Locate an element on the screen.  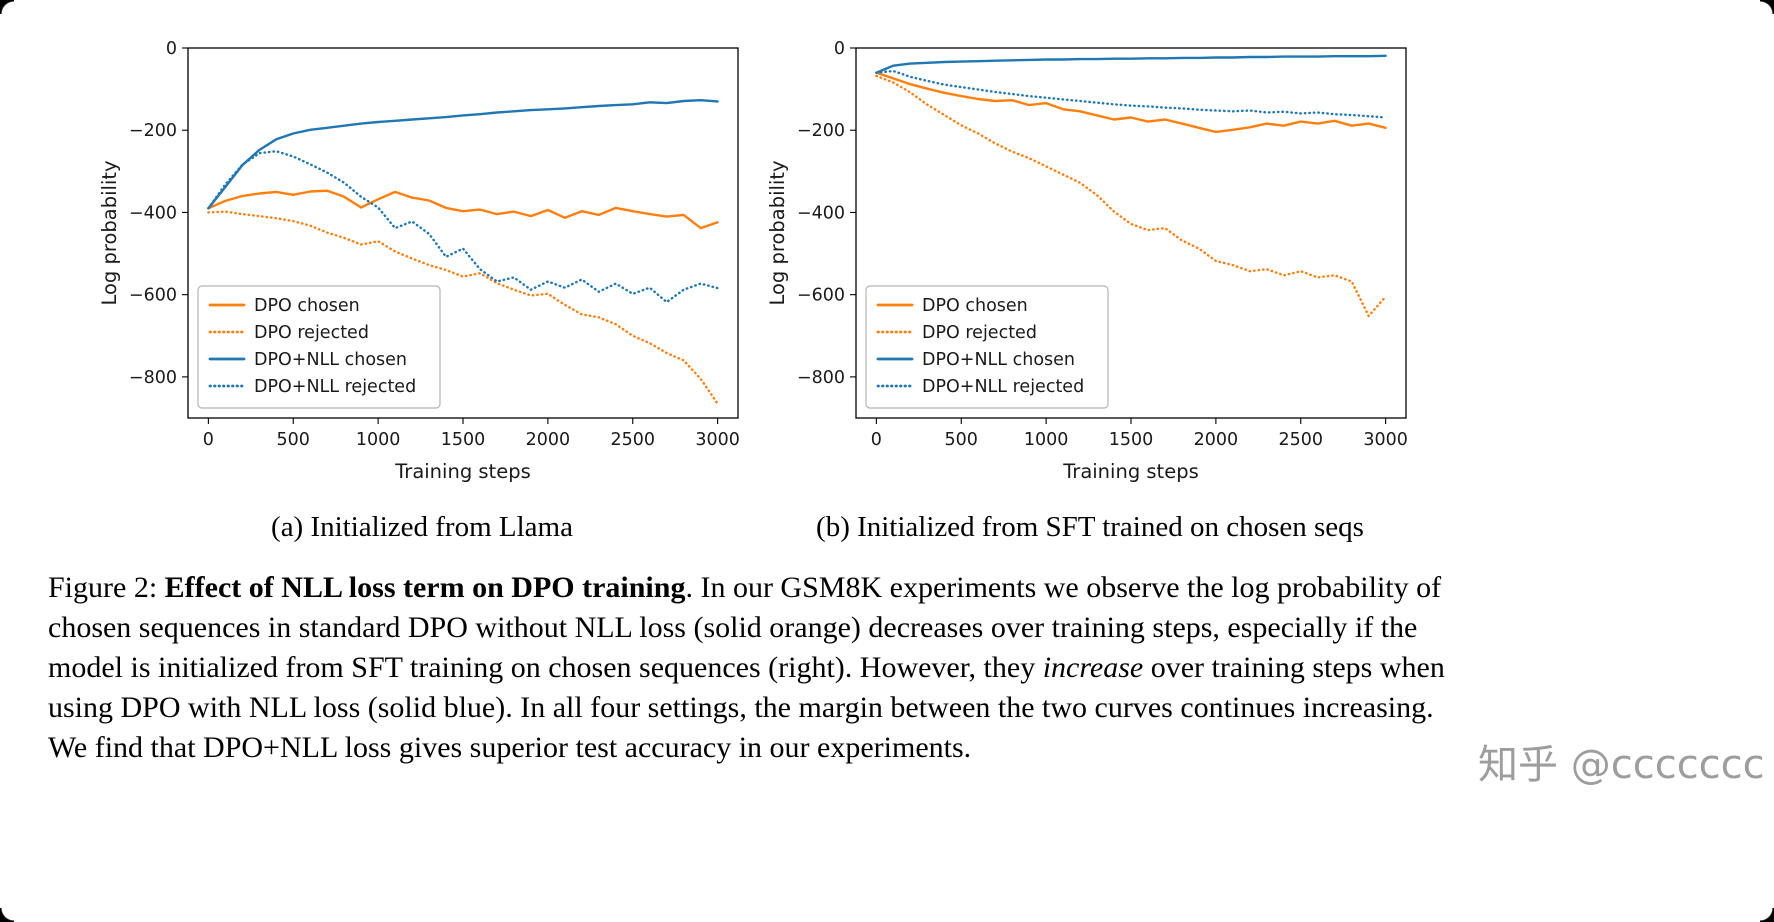
watermark: 知乎 @ccccccc is located at coordinates (1621, 765).